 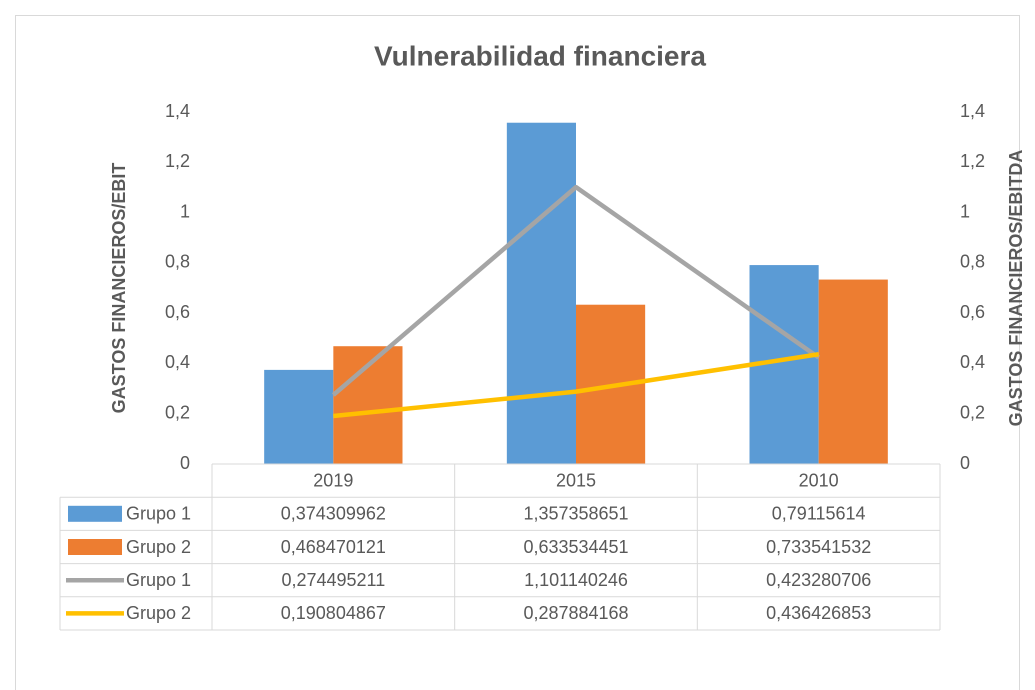 I want to click on table-cell: 0,287884168, so click(x=575, y=613).